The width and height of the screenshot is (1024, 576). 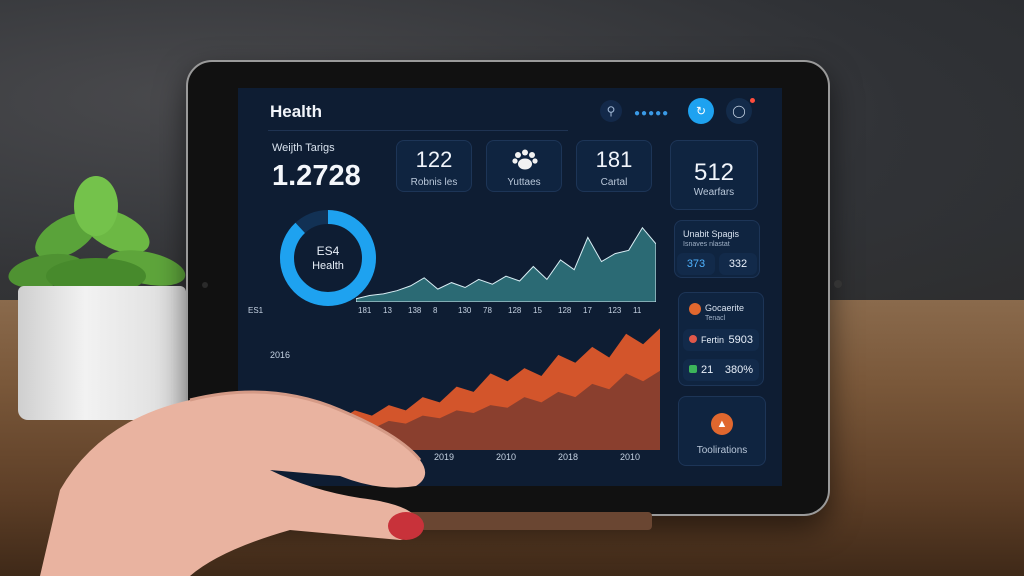 What do you see at coordinates (614, 182) in the screenshot?
I see `stat-3-label: Cartal` at bounding box center [614, 182].